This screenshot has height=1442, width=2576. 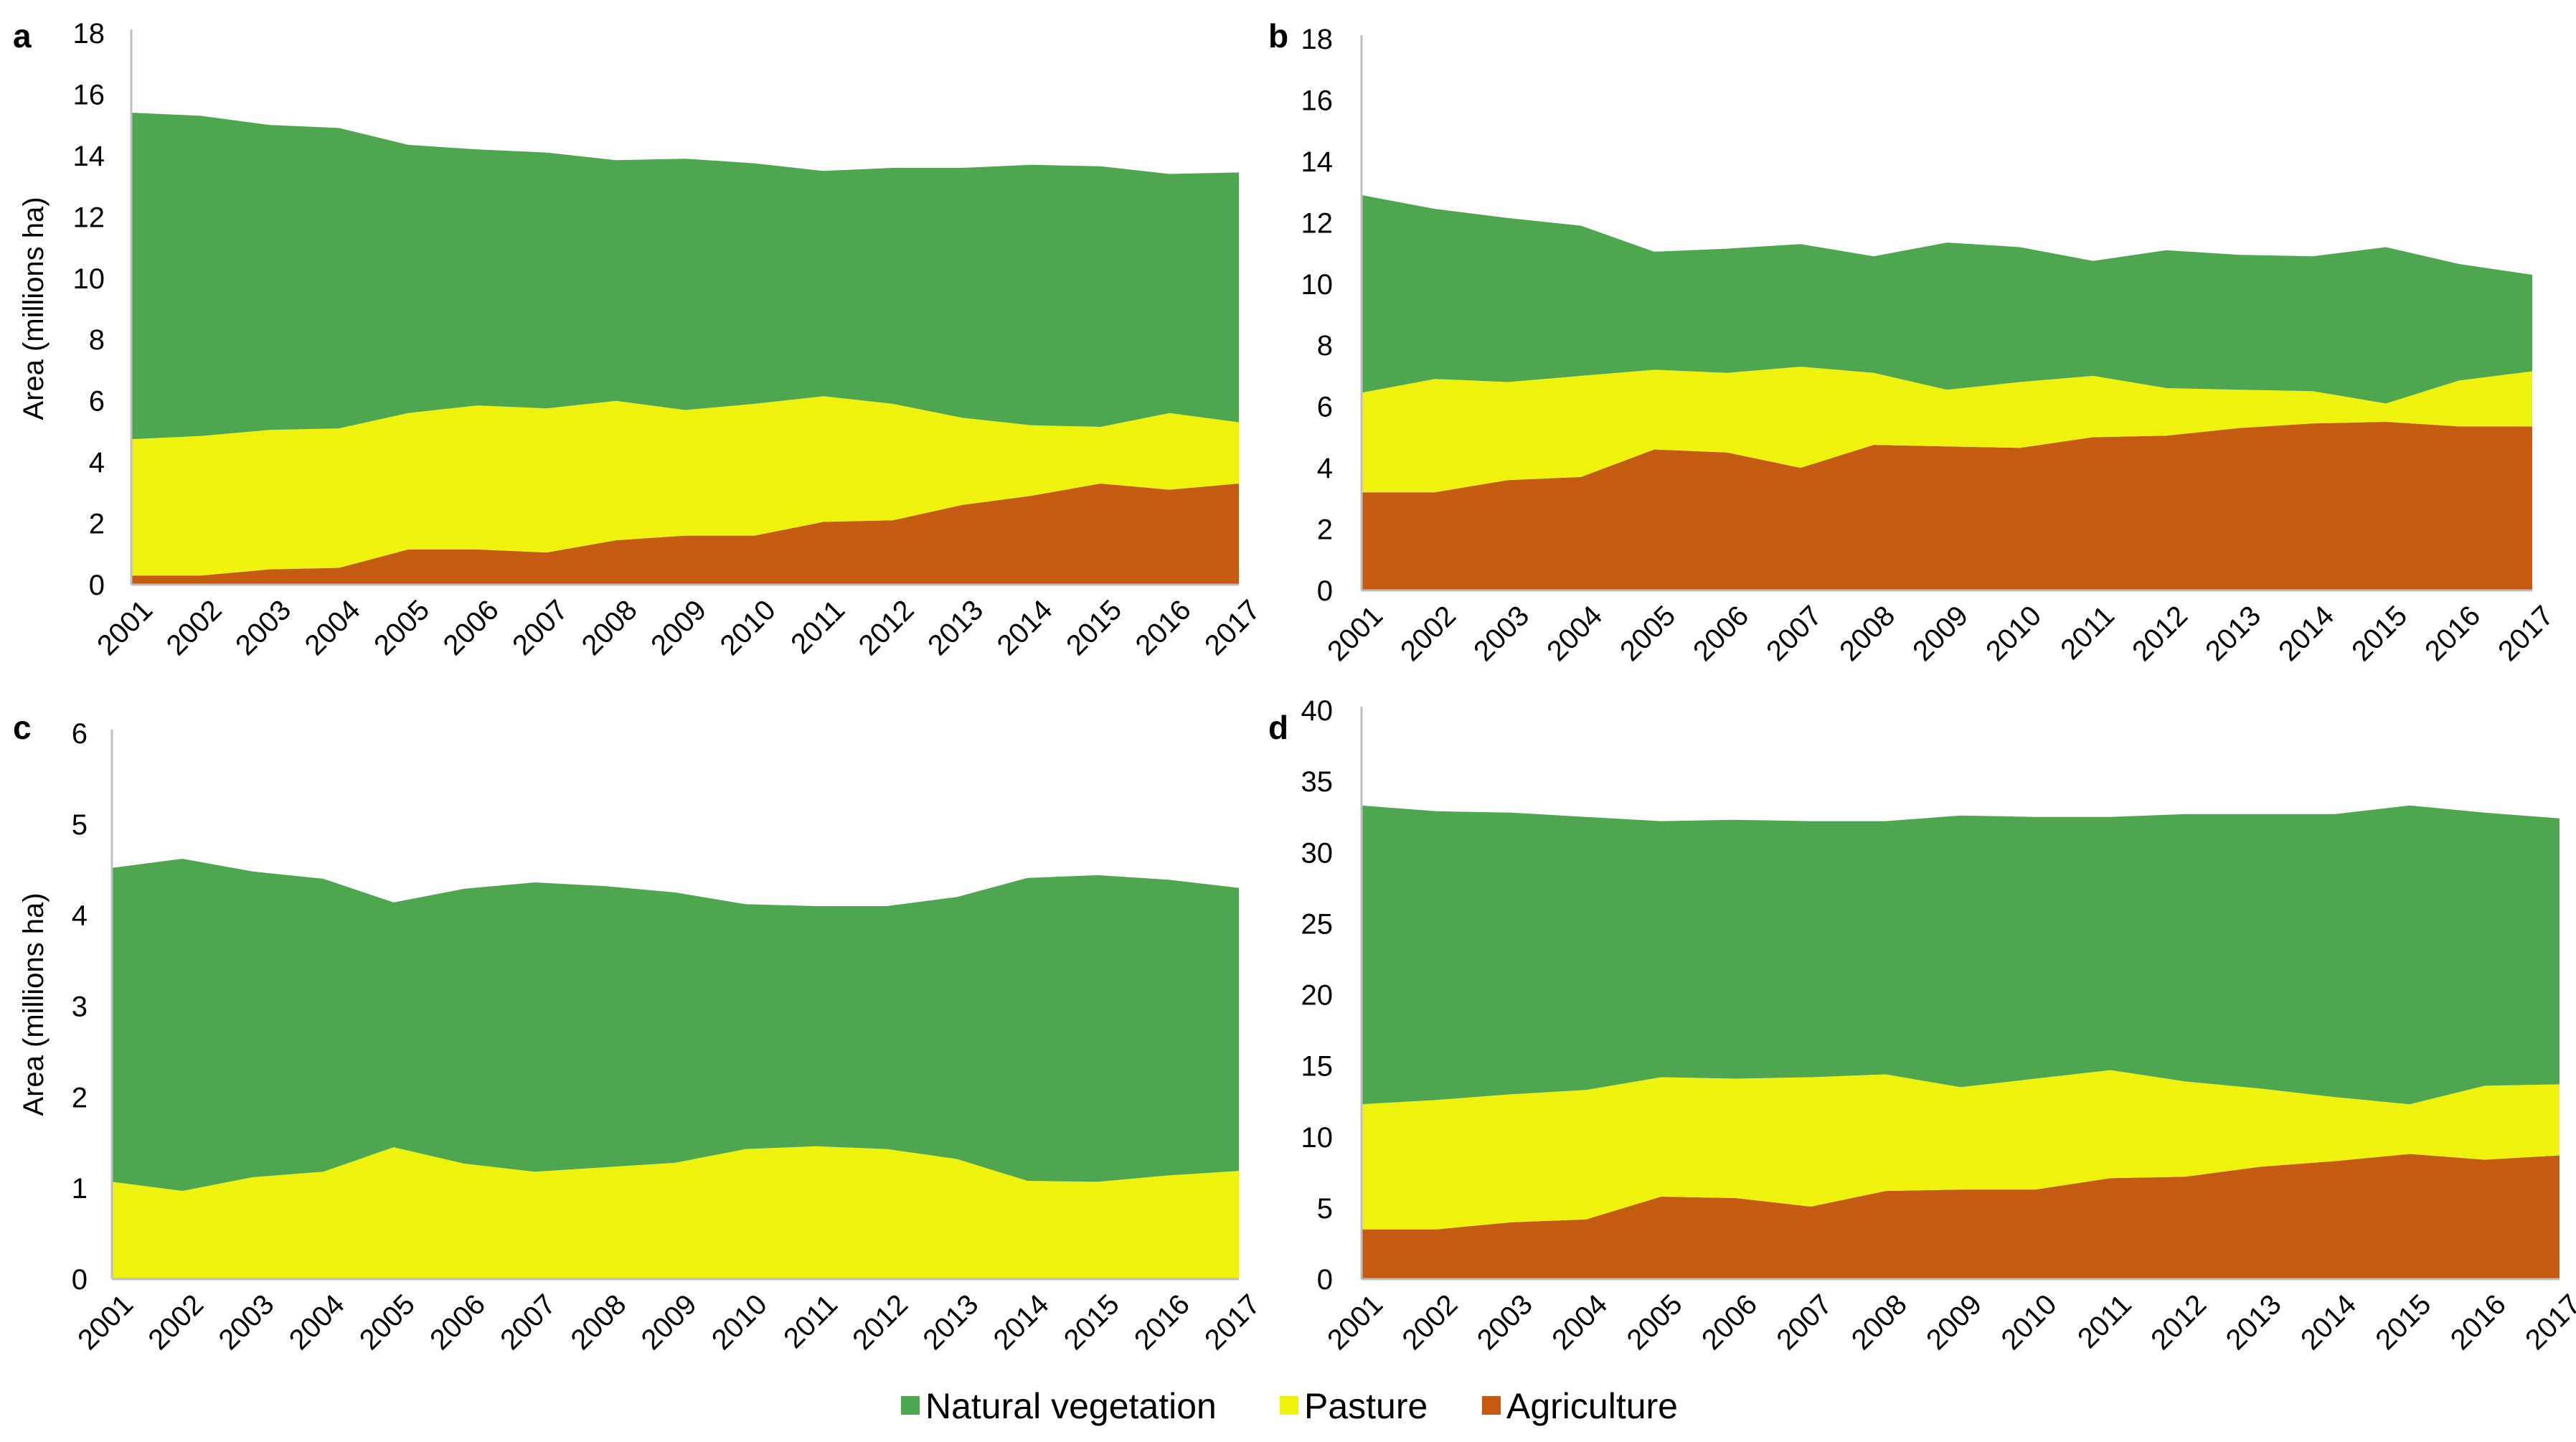 I want to click on y-tick-label: 3, so click(x=80, y=1007).